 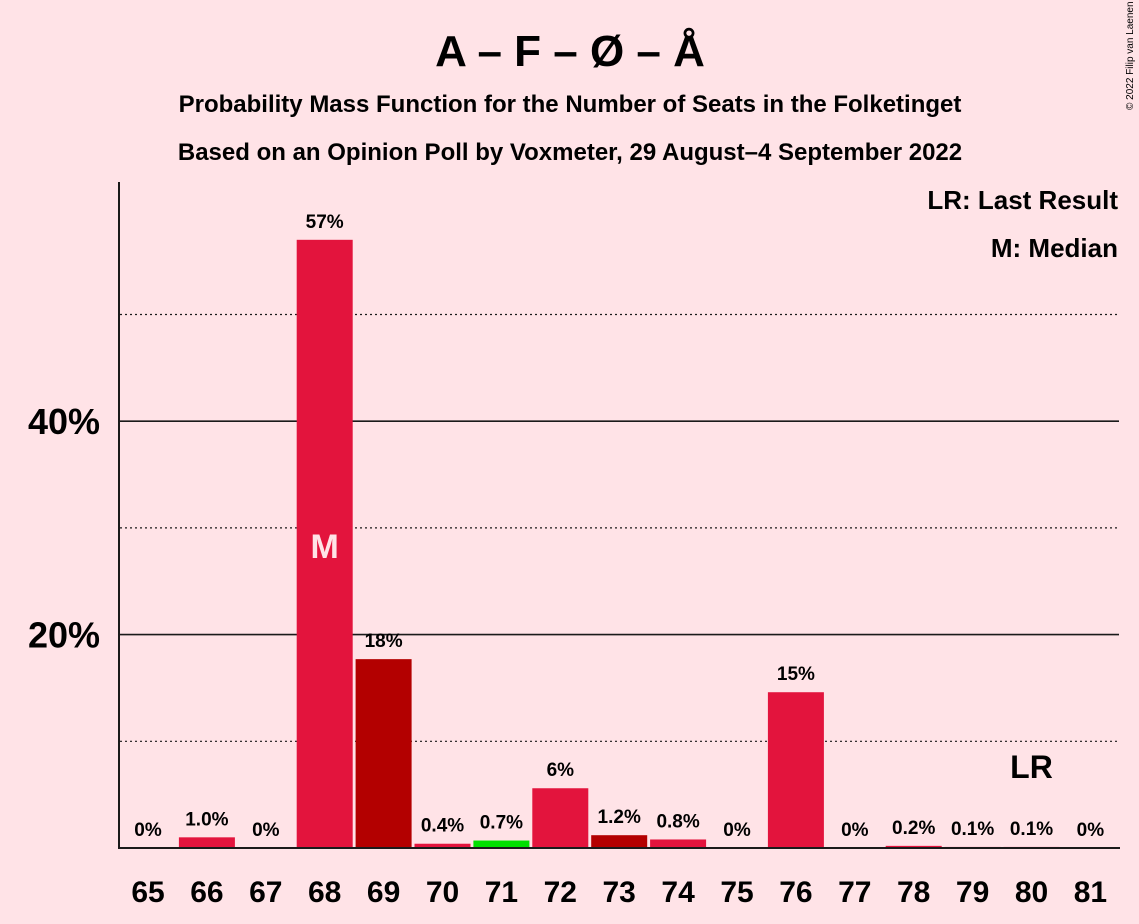 I want to click on x-tick-label-80: 80, so click(x=1031, y=892).